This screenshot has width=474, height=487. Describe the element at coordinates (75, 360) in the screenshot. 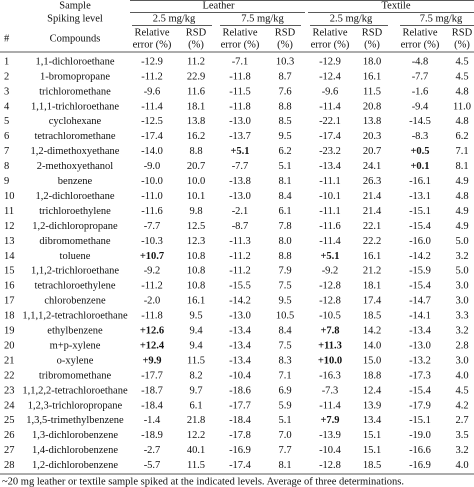

I see `compound: o-xylene` at that location.